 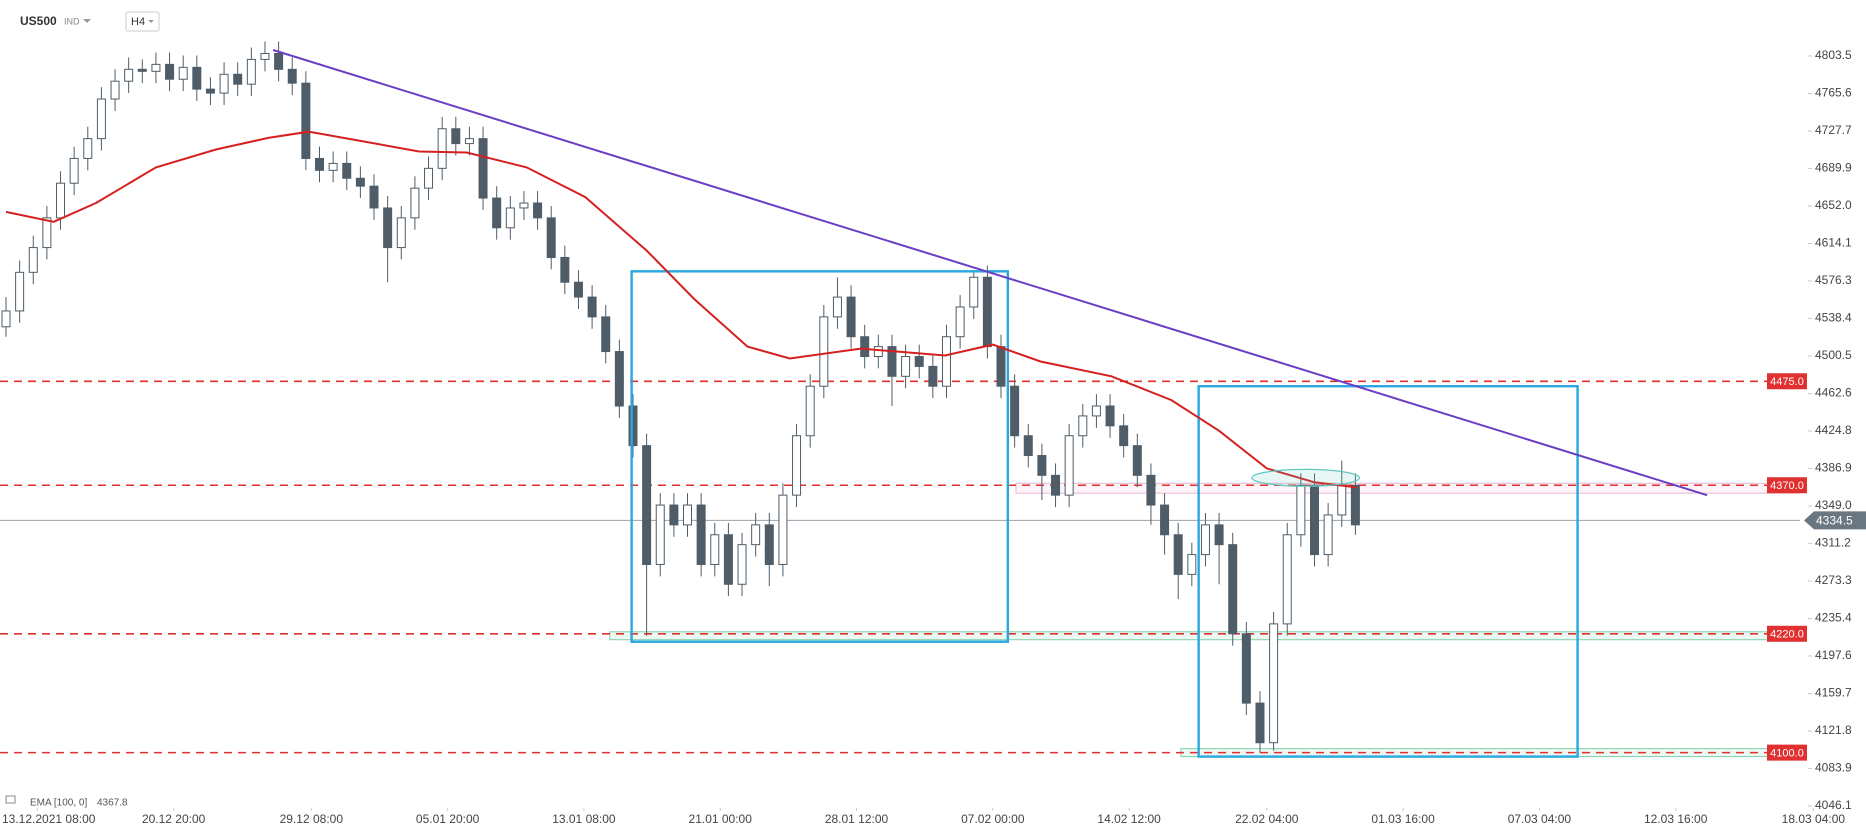 I want to click on level-label: 4370.0, so click(x=1787, y=486).